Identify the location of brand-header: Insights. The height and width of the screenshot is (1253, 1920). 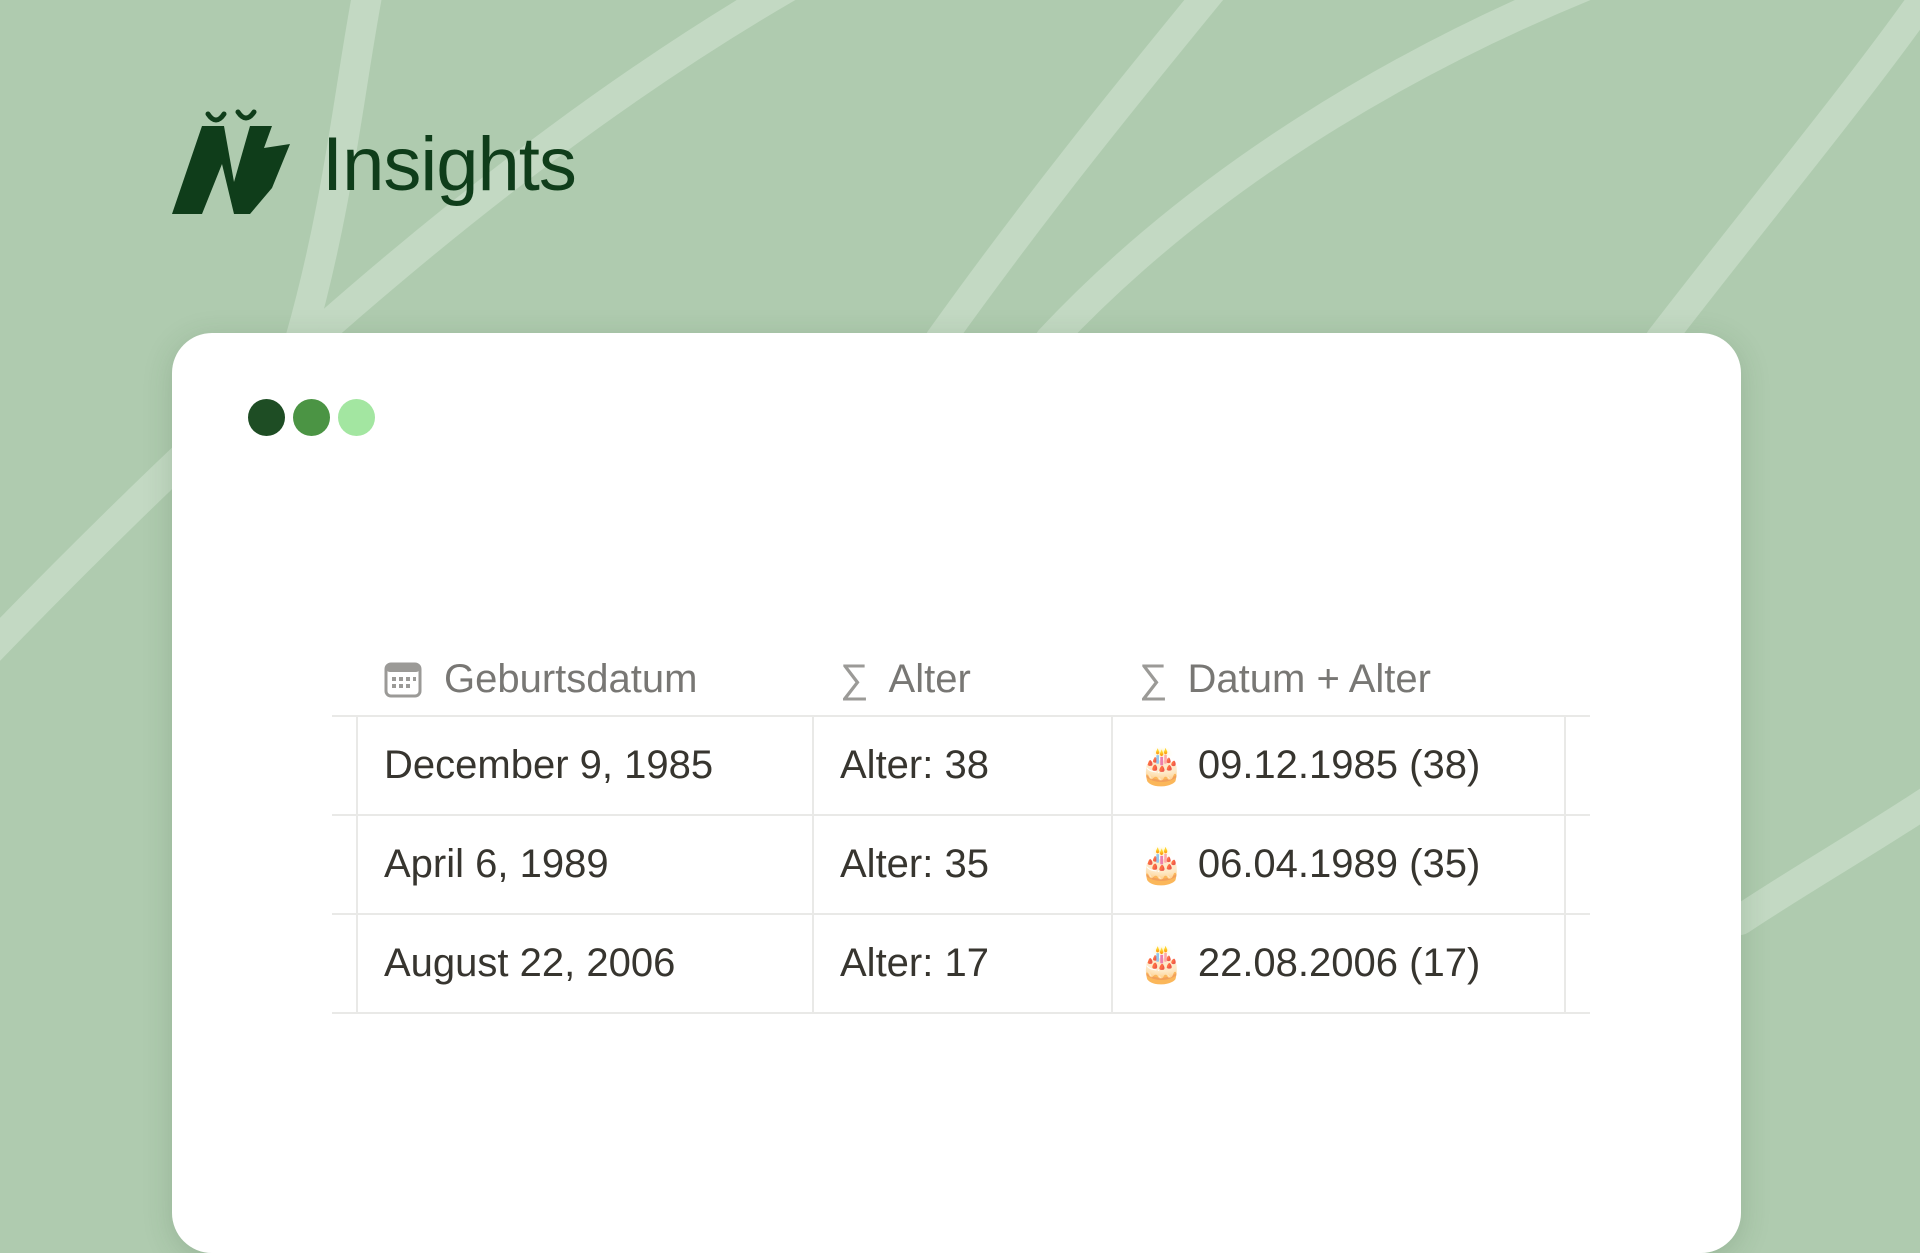
(372, 164).